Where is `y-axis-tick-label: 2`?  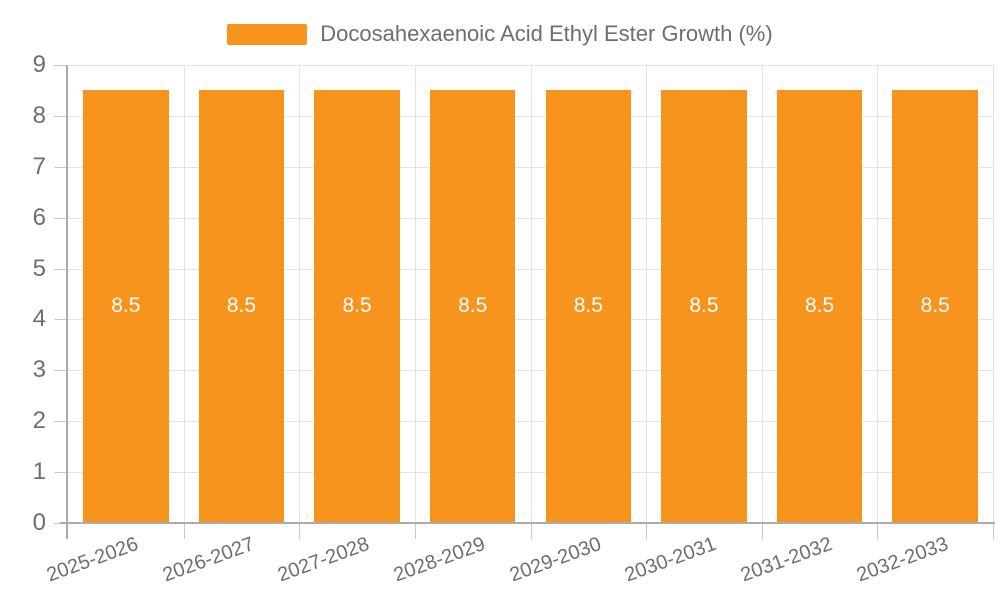 y-axis-tick-label: 2 is located at coordinates (39, 421).